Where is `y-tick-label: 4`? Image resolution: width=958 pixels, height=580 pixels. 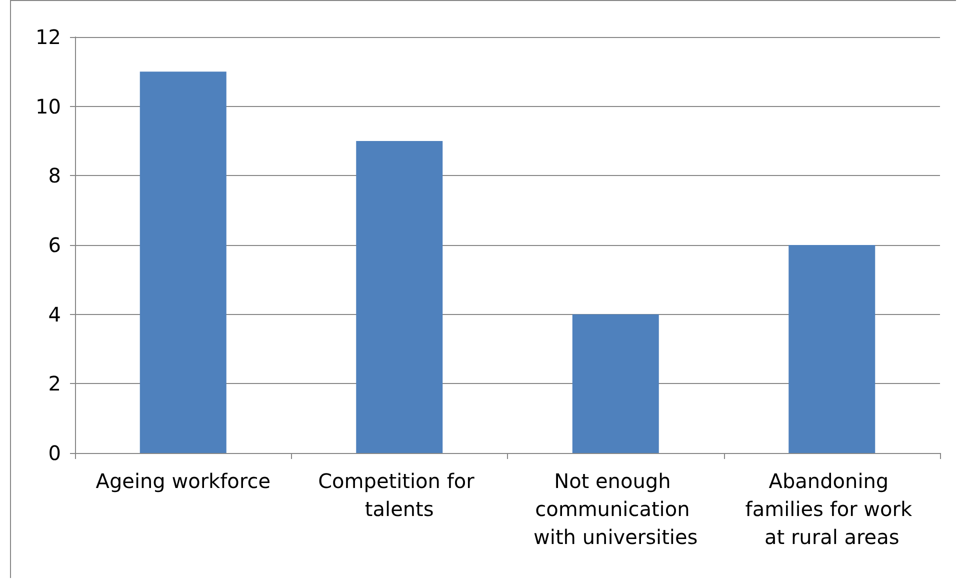
y-tick-label: 4 is located at coordinates (54, 314).